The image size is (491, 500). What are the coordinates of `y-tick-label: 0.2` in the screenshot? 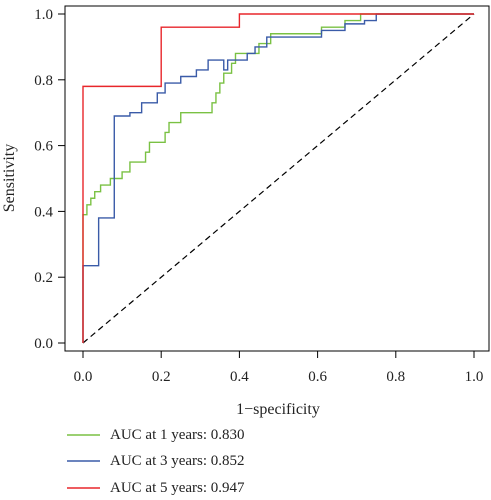 It's located at (43, 278).